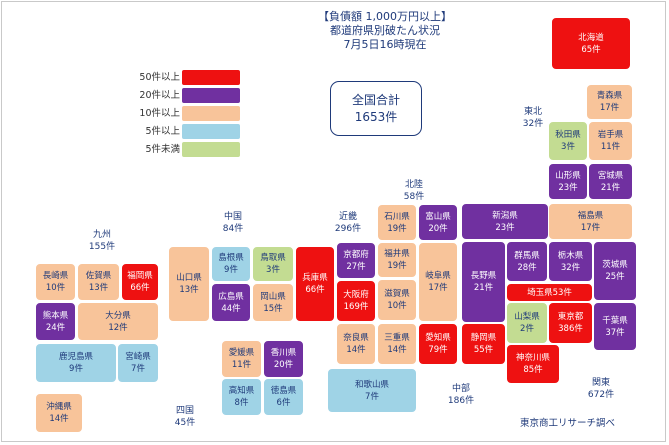  What do you see at coordinates (233, 229) in the screenshot?
I see `region-count: 84件` at bounding box center [233, 229].